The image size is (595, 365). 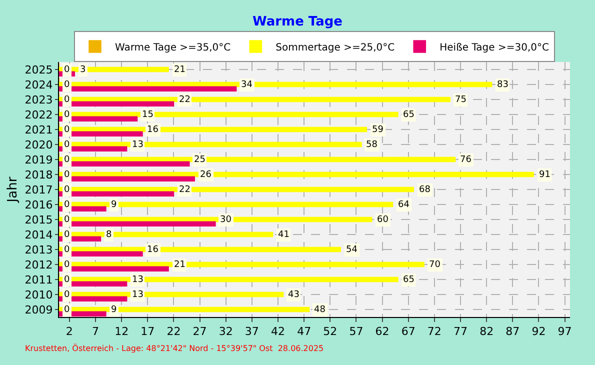 I want to click on x-tick-label: 47, so click(x=304, y=331).